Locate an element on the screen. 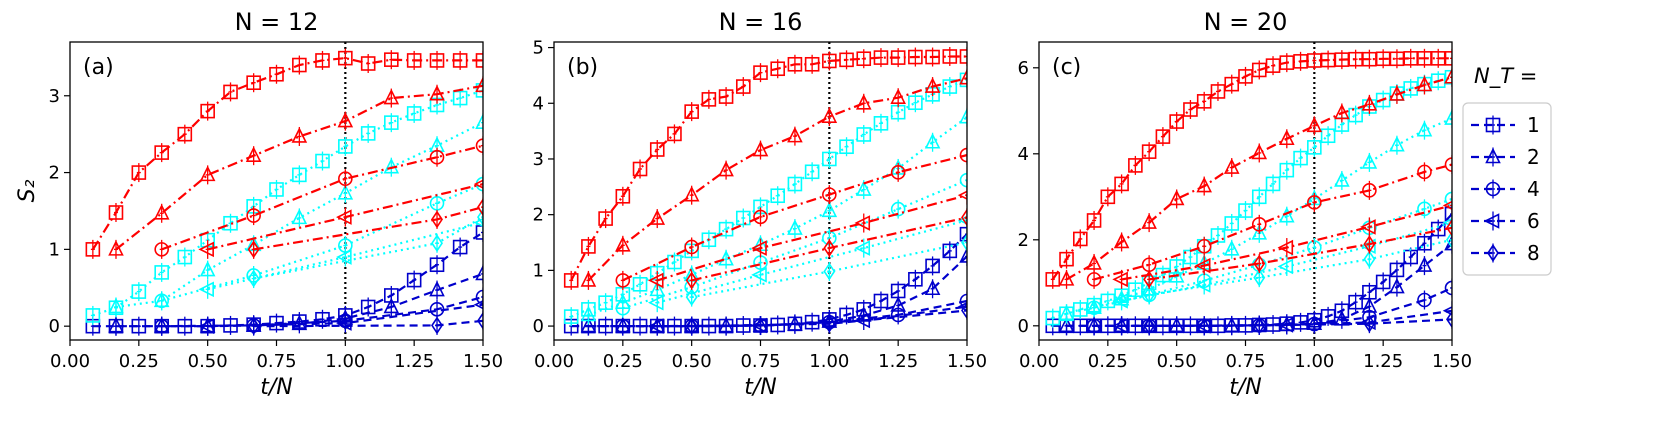 The width and height of the screenshot is (1661, 440). legend-entry-2: 2 is located at coordinates (1505, 157).